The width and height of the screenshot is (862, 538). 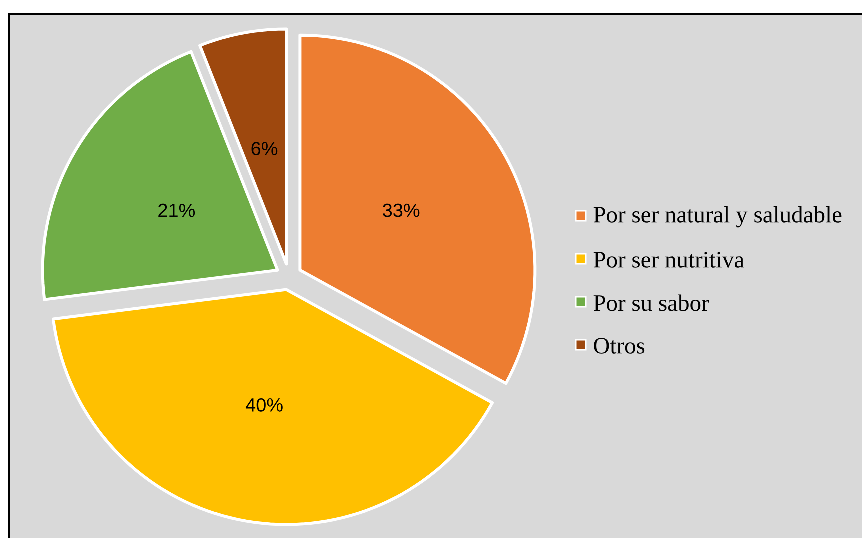 I want to click on legend-label: Otros, so click(x=619, y=346).